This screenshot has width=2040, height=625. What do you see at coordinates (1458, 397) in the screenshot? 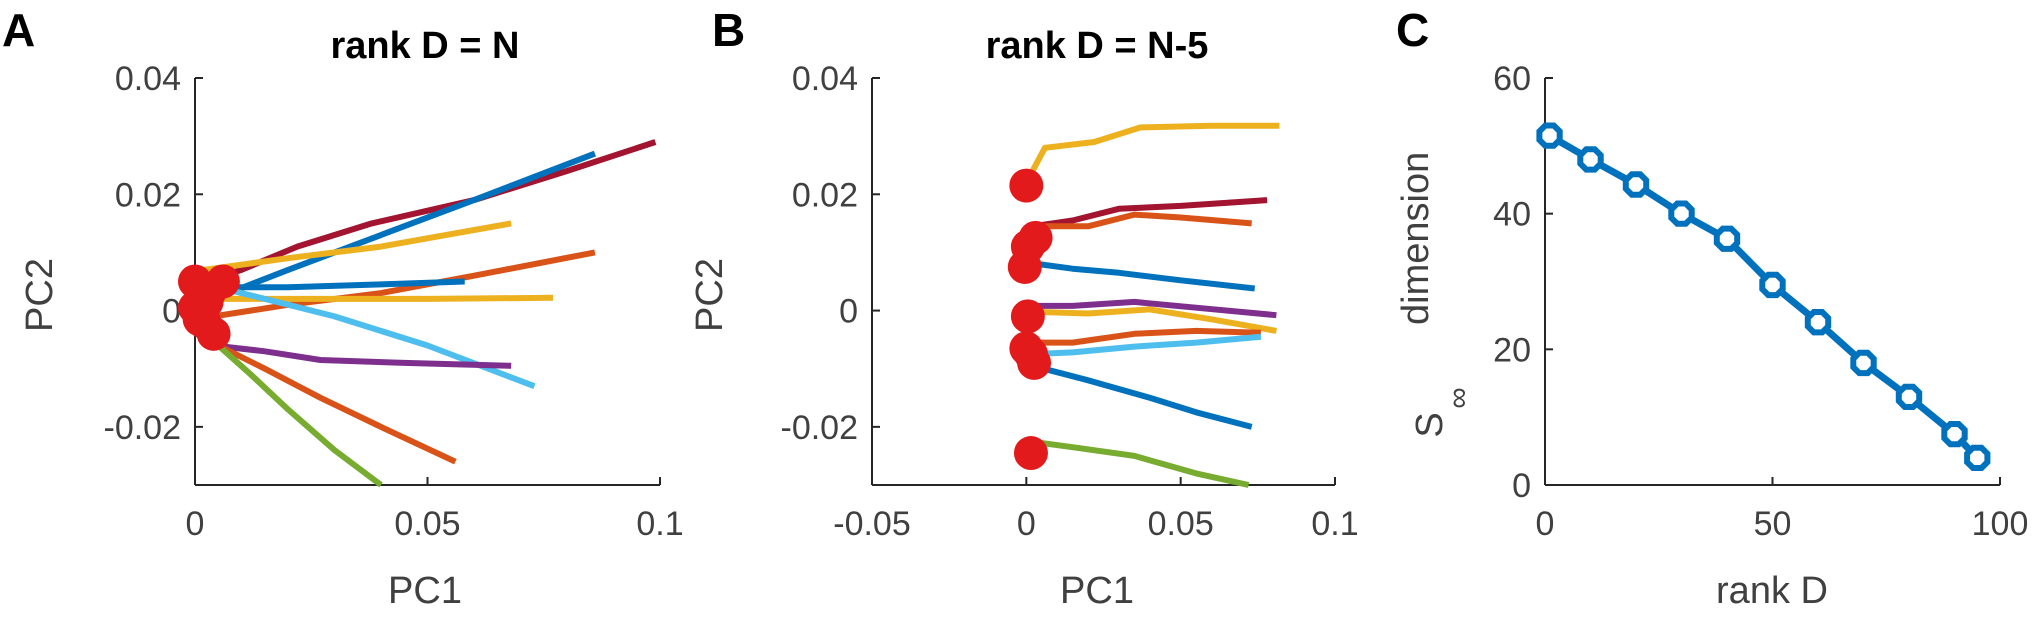
I see `panel-c-ylabel-sub: ∞` at bounding box center [1458, 397].